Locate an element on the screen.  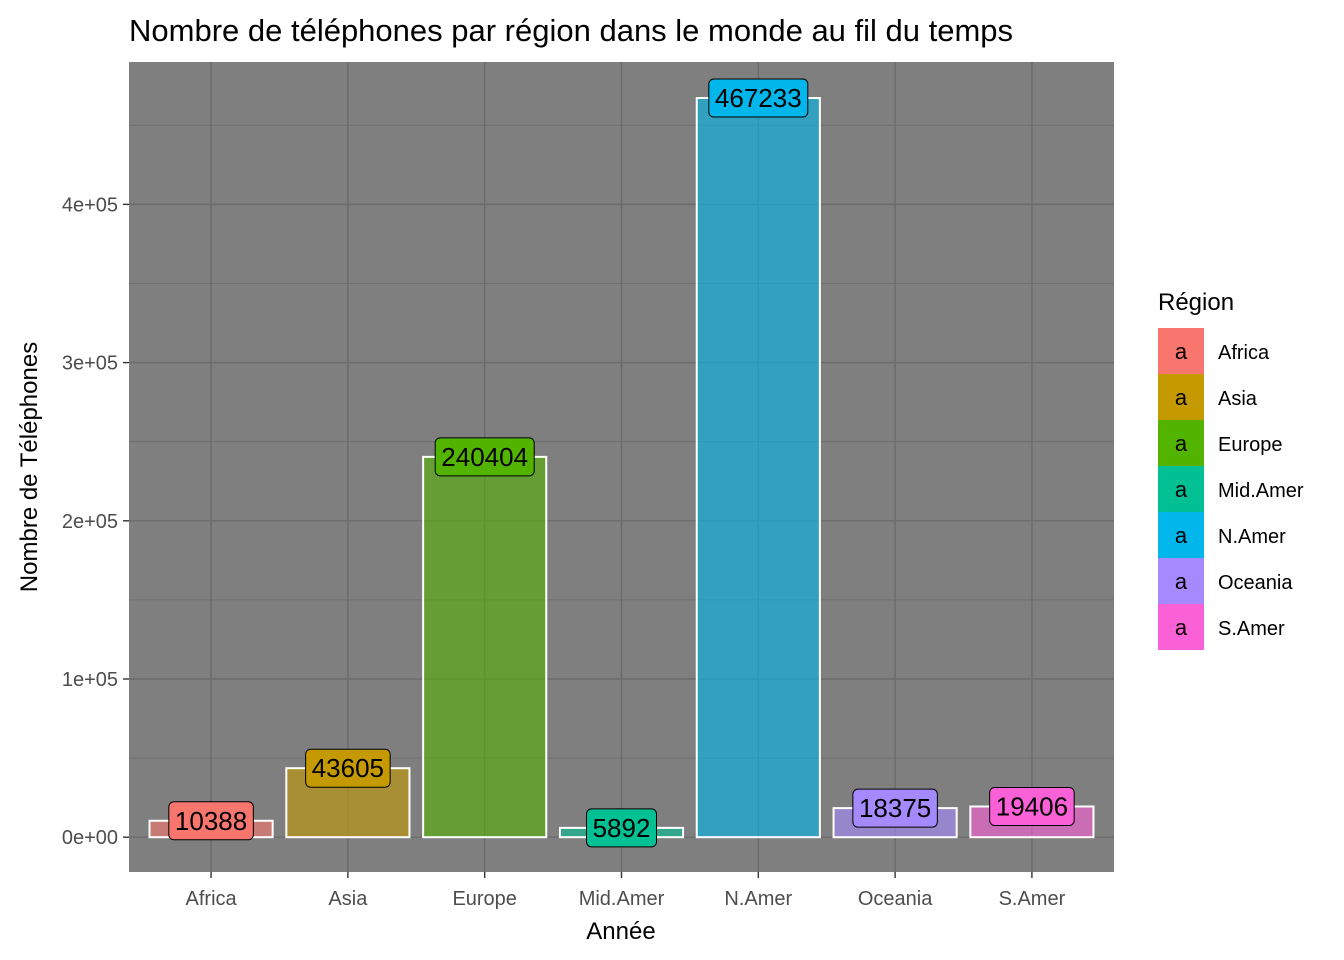
x-tick-label: Mid.Amer is located at coordinates (622, 899).